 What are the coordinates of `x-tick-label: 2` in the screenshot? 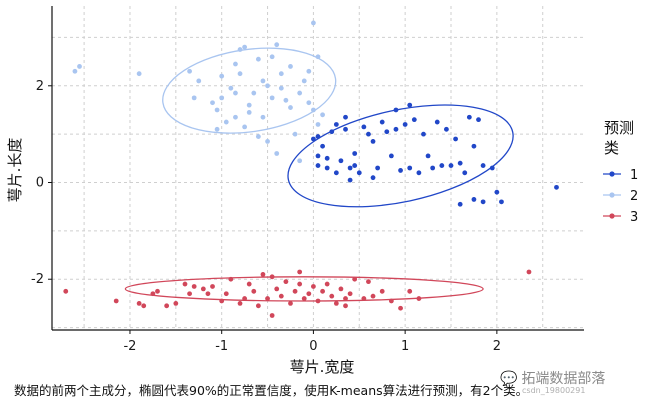 It's located at (497, 346).